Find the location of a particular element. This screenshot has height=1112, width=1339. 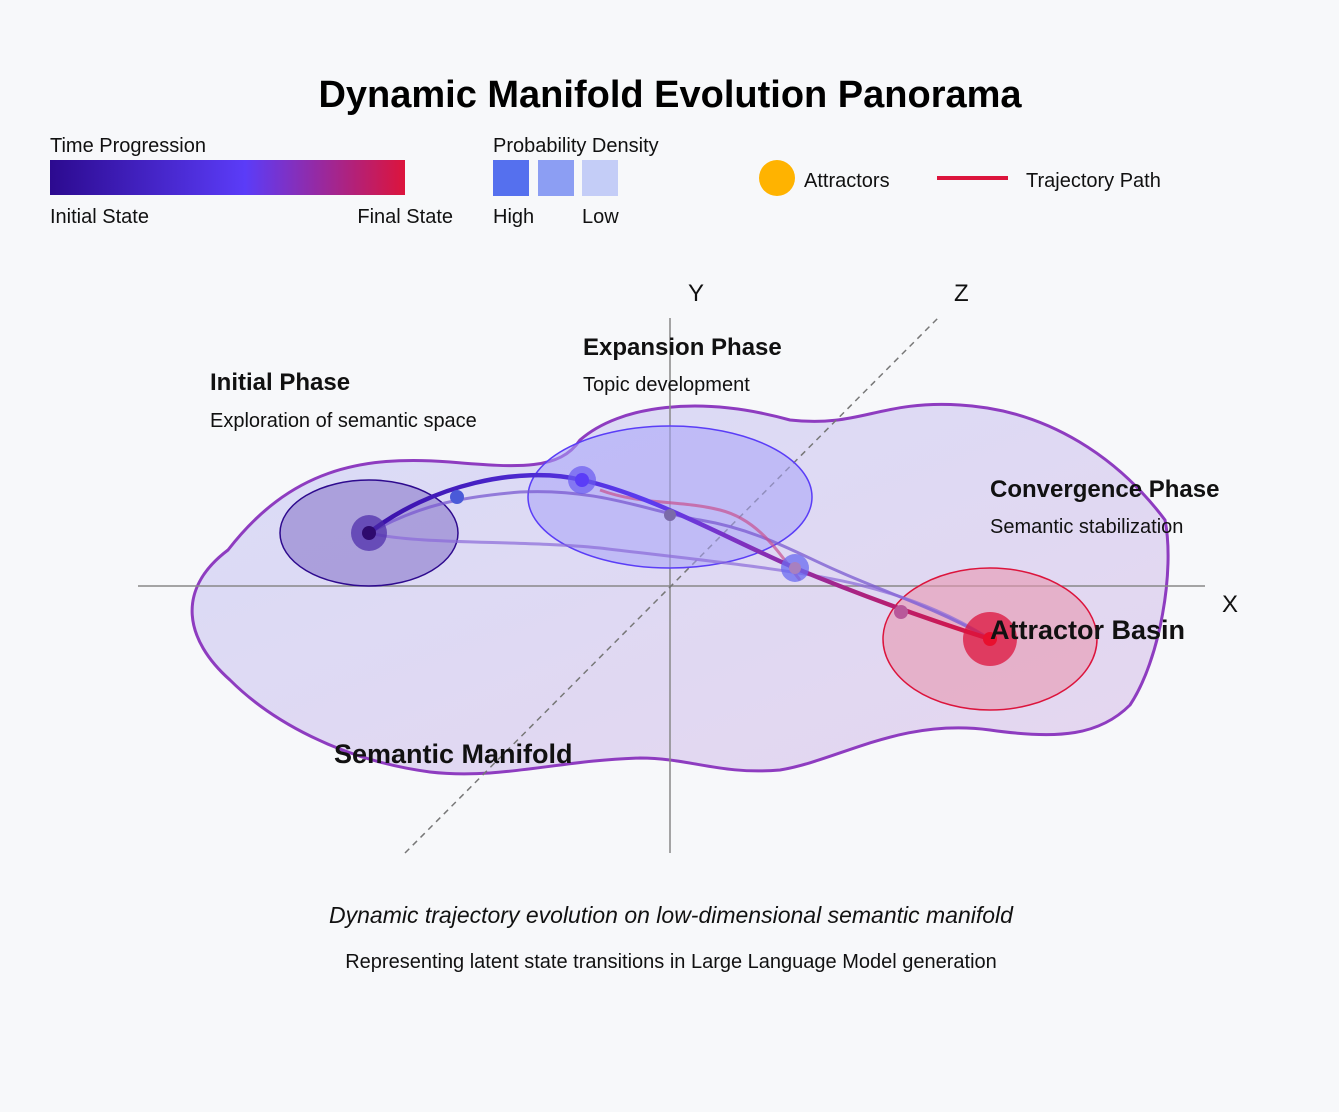

final-attractor-point is located at coordinates (990, 639).